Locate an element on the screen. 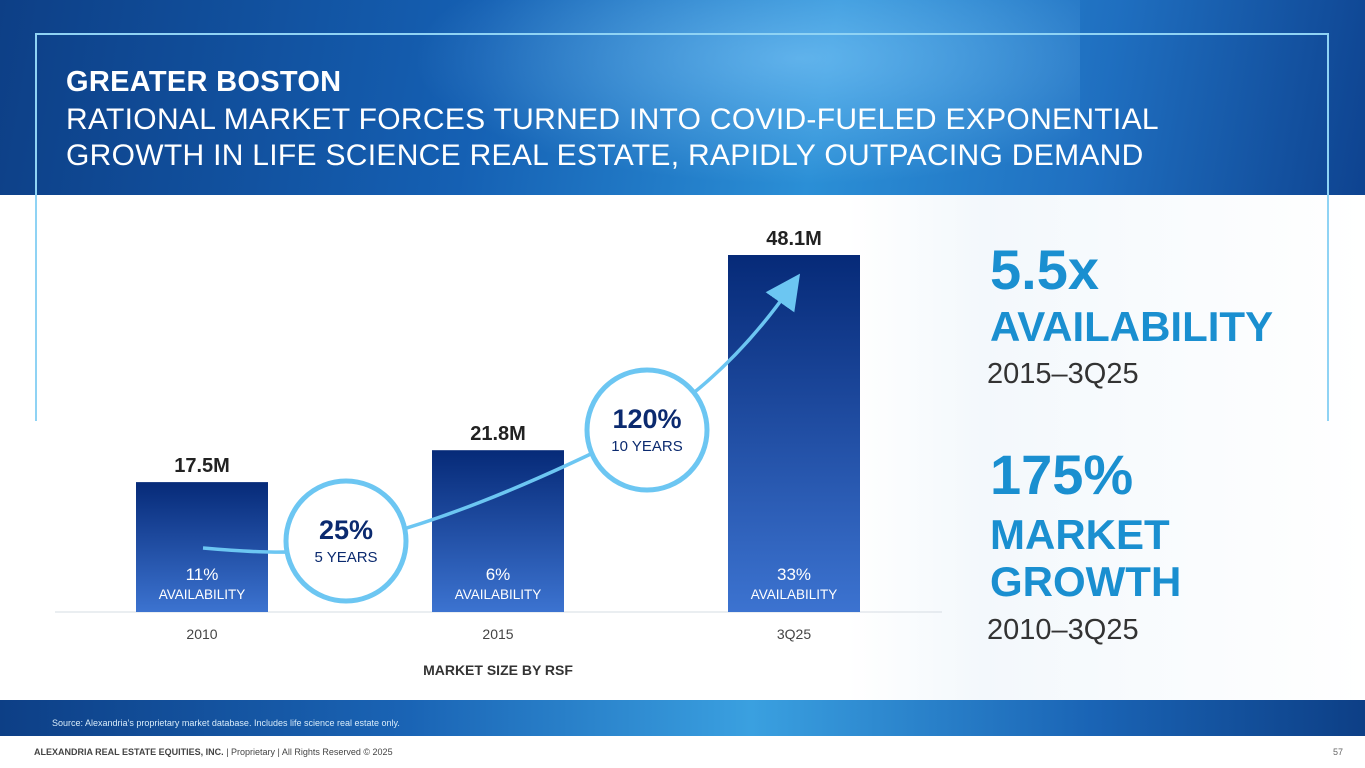  bar-2010 is located at coordinates (202, 547).